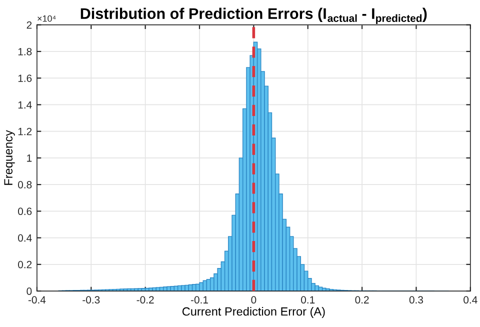  Describe the element at coordinates (308, 300) in the screenshot. I see `x-tick-label: 0.1` at that location.